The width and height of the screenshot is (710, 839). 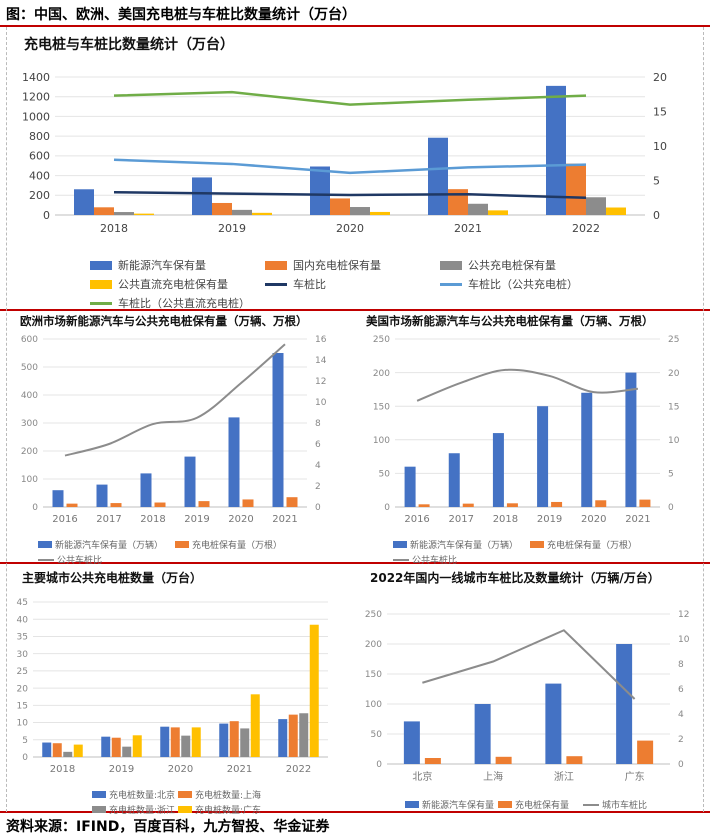 I want to click on x-tick-label: 2018, so click(x=62, y=769).